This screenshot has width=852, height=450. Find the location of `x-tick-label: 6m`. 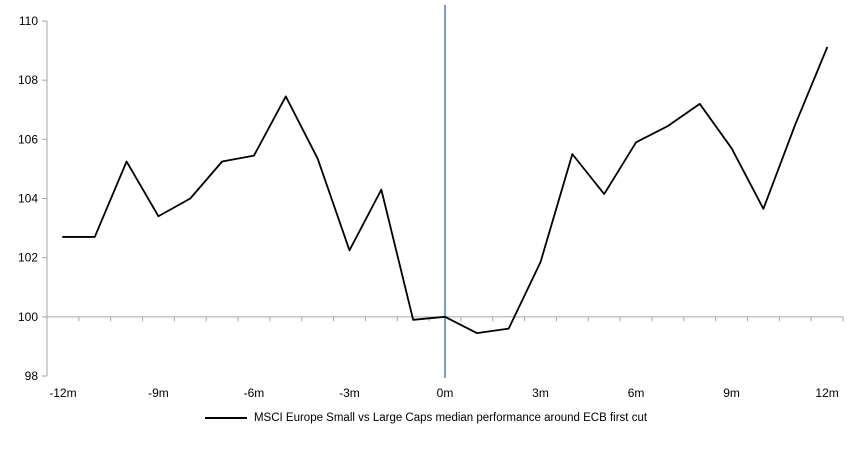

x-tick-label: 6m is located at coordinates (636, 393).